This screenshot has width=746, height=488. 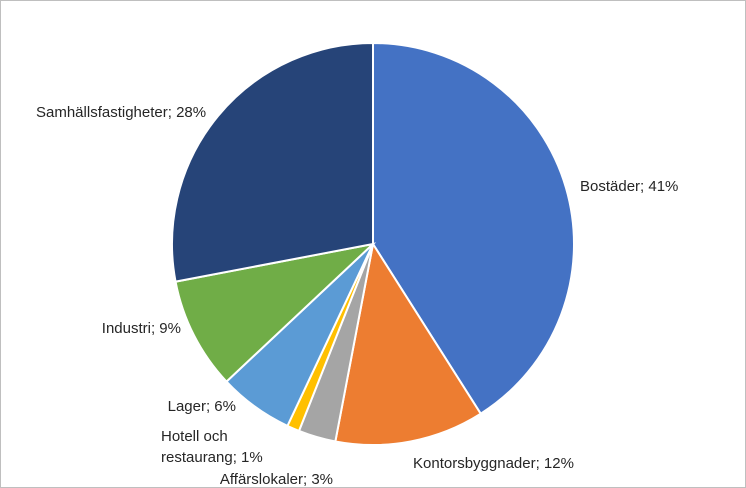 What do you see at coordinates (202, 406) in the screenshot?
I see `data-label-lager: Lager; 6%` at bounding box center [202, 406].